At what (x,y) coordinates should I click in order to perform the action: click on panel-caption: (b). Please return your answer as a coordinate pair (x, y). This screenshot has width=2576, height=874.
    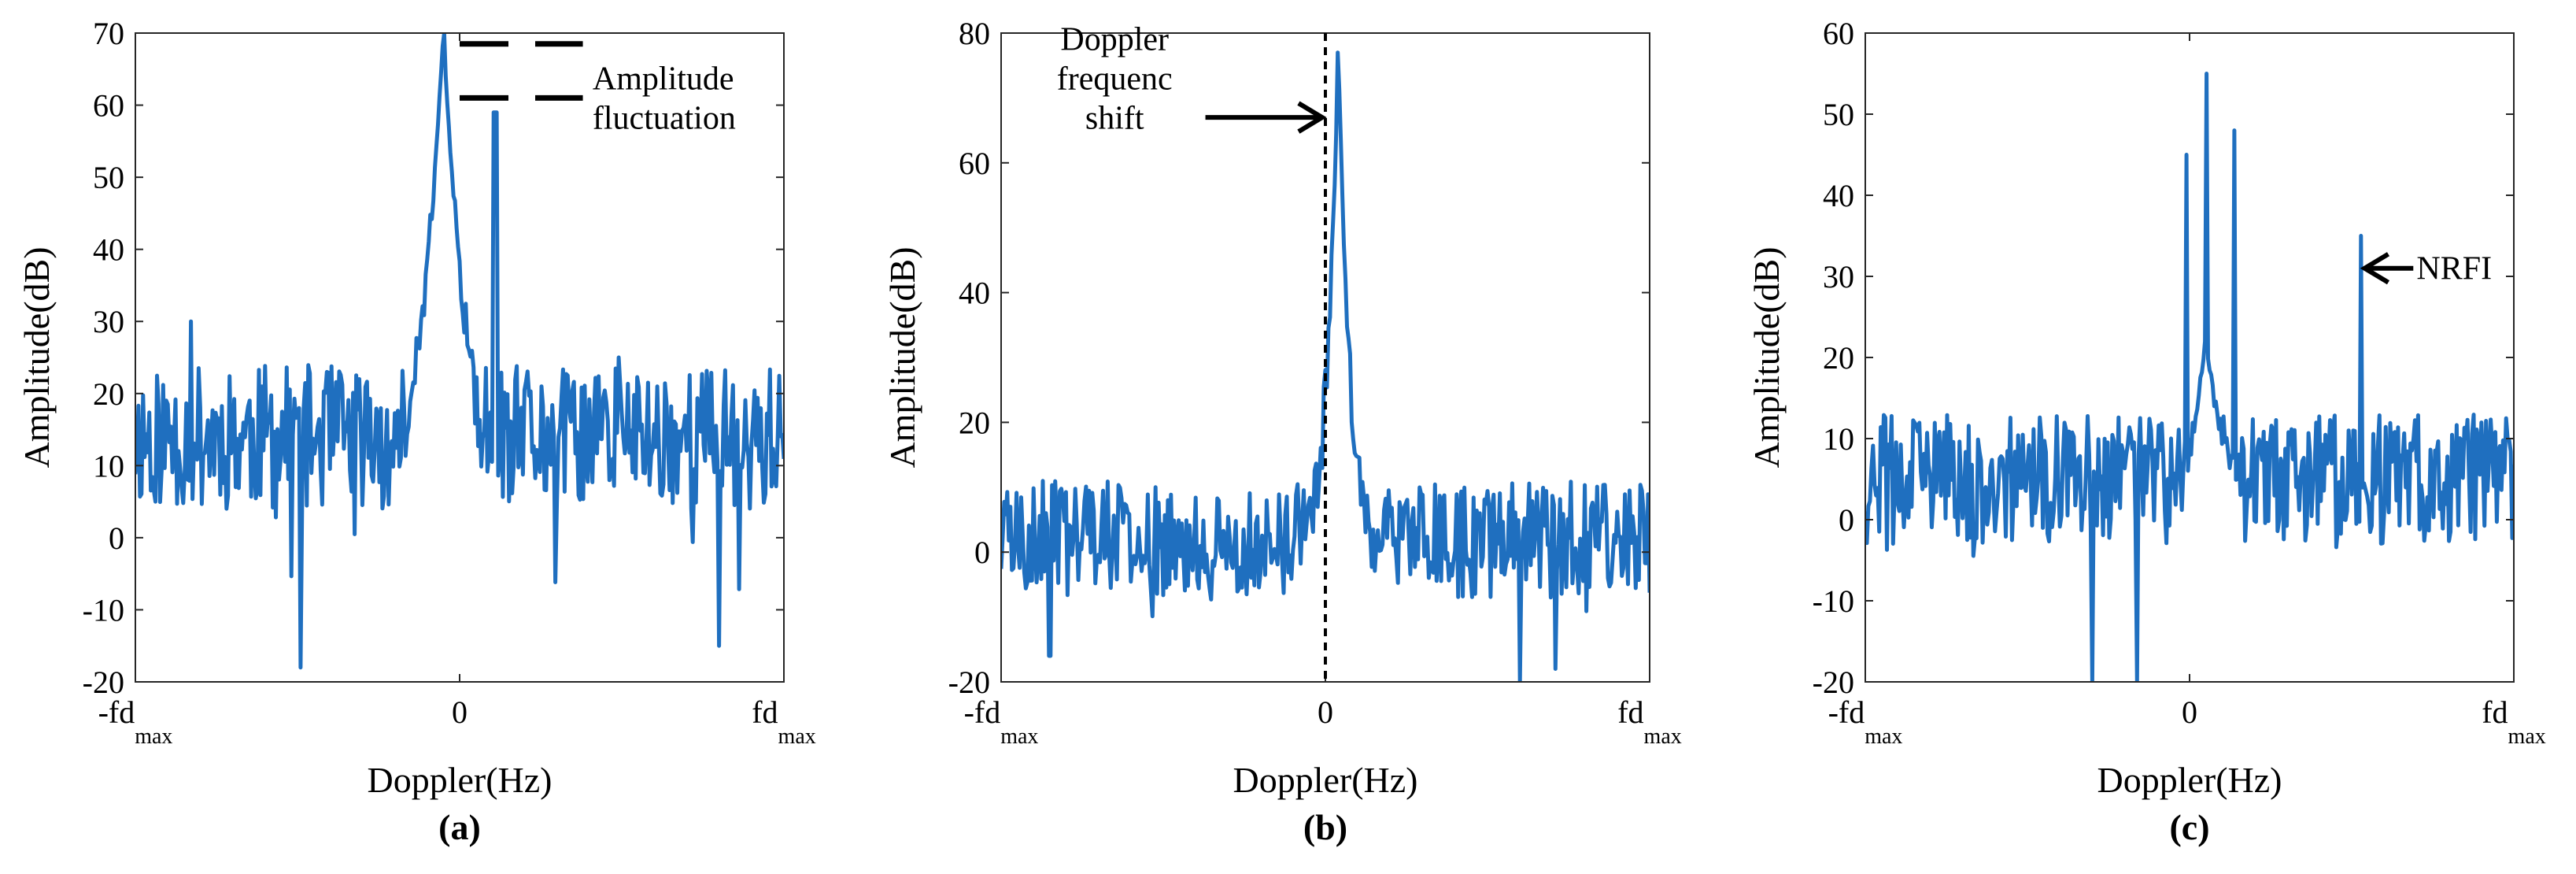
    Looking at the image, I should click on (1325, 827).